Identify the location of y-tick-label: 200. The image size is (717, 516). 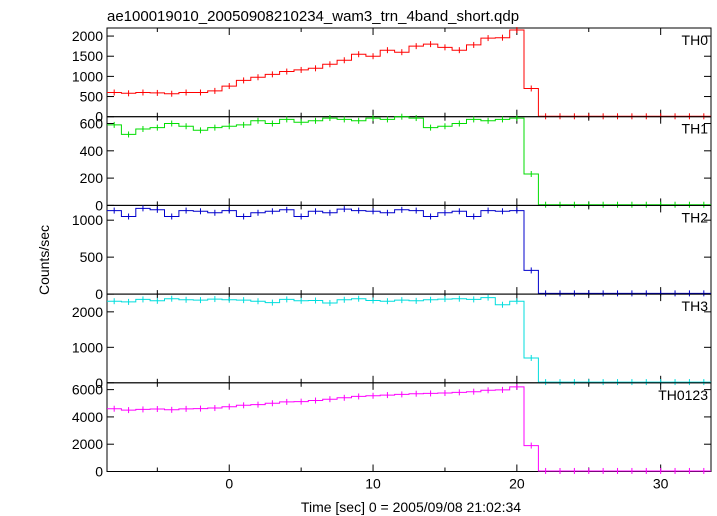
(92, 178).